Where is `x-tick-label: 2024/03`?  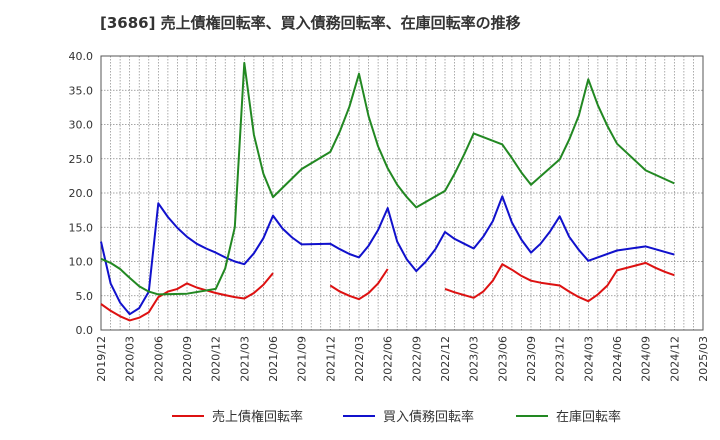 x-tick-label: 2024/03 is located at coordinates (588, 359).